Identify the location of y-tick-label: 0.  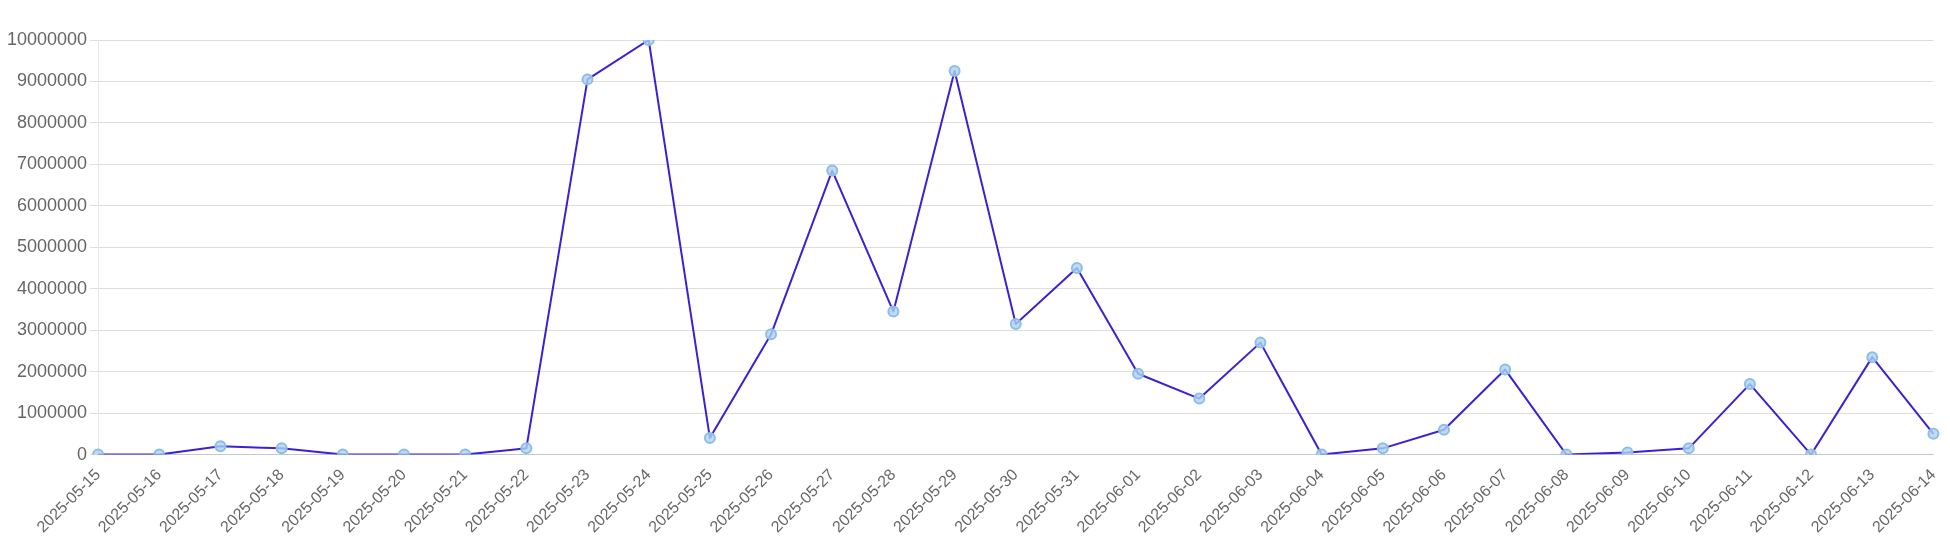
(82, 453).